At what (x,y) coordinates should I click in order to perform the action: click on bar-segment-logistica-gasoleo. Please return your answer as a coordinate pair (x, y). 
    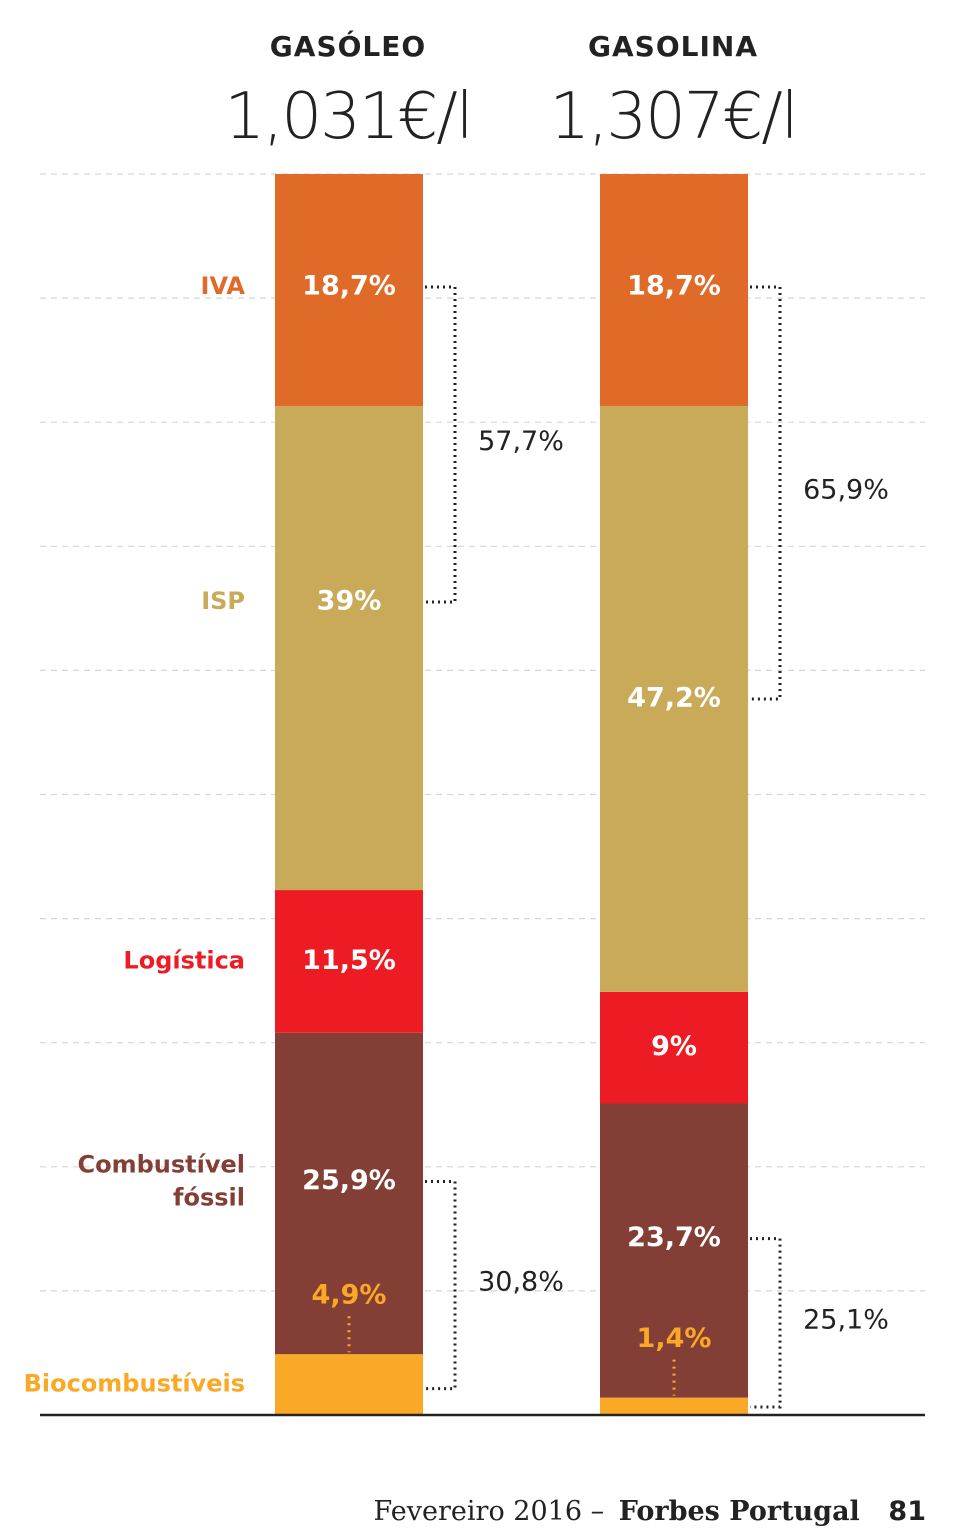
    Looking at the image, I should click on (349, 961).